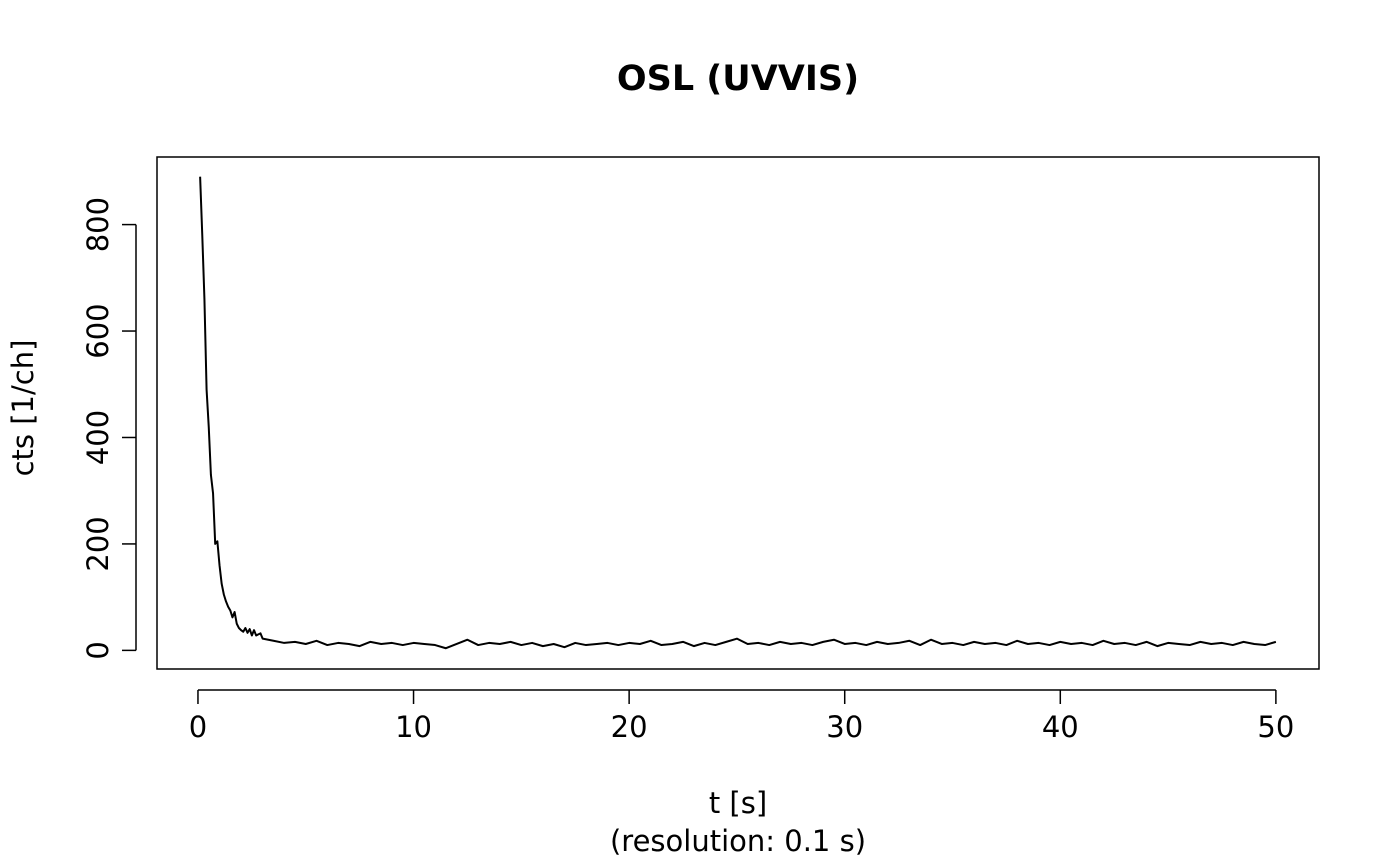 The image size is (1400, 866). Describe the element at coordinates (738, 841) in the screenshot. I see `x-axis-note: (resolution: 0.1 s)` at that location.